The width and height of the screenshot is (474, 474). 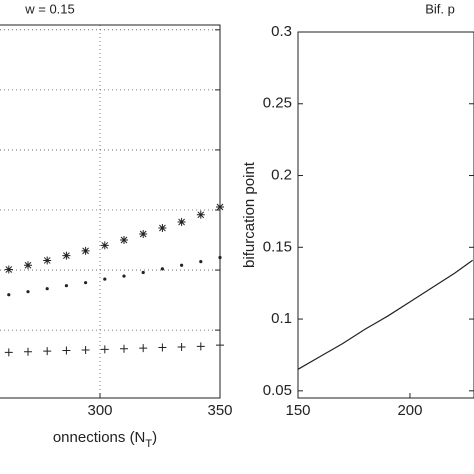 What do you see at coordinates (49, 8) in the screenshot?
I see `chart-title: w = 0.15` at bounding box center [49, 8].